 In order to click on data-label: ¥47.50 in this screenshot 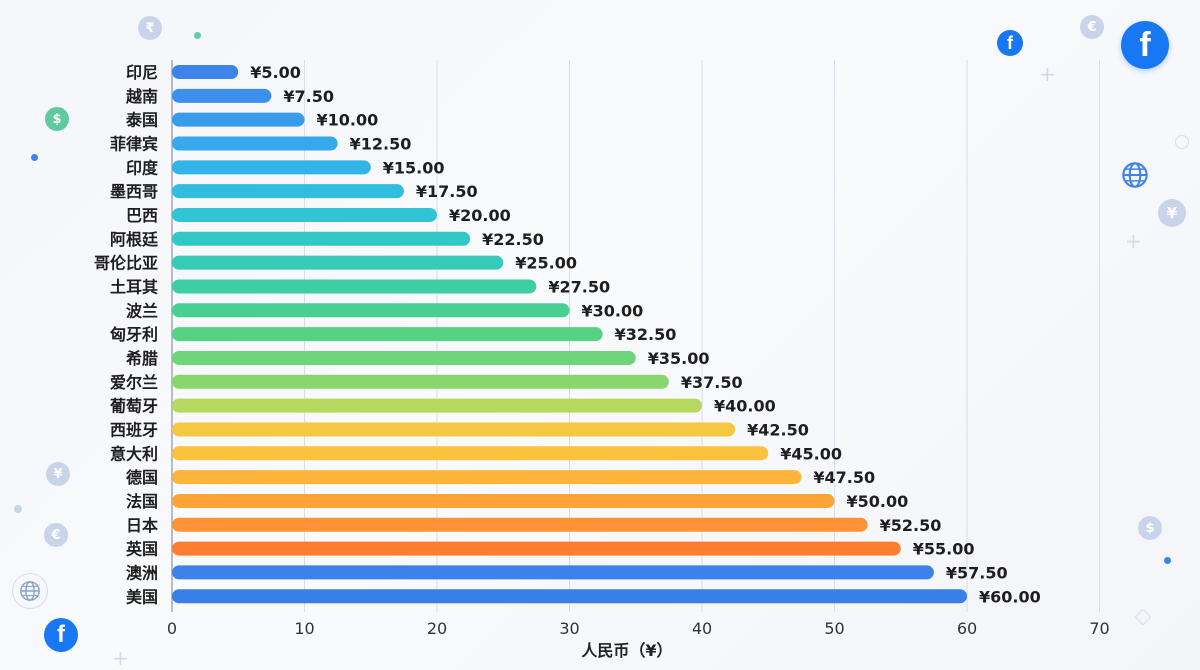, I will do `click(844, 477)`.